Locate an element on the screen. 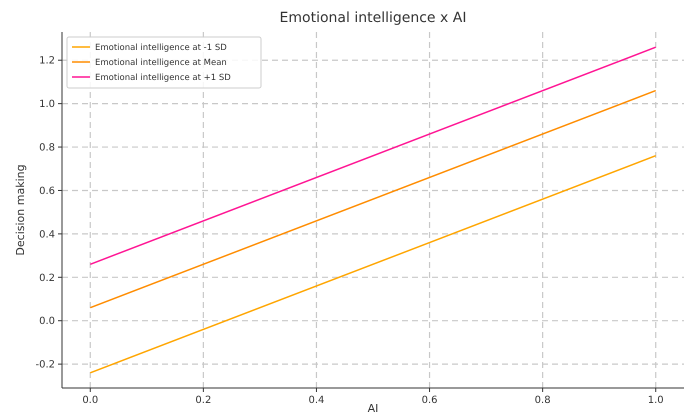 This screenshot has height=414, width=694. x-tick-label: 0.6 is located at coordinates (430, 400).